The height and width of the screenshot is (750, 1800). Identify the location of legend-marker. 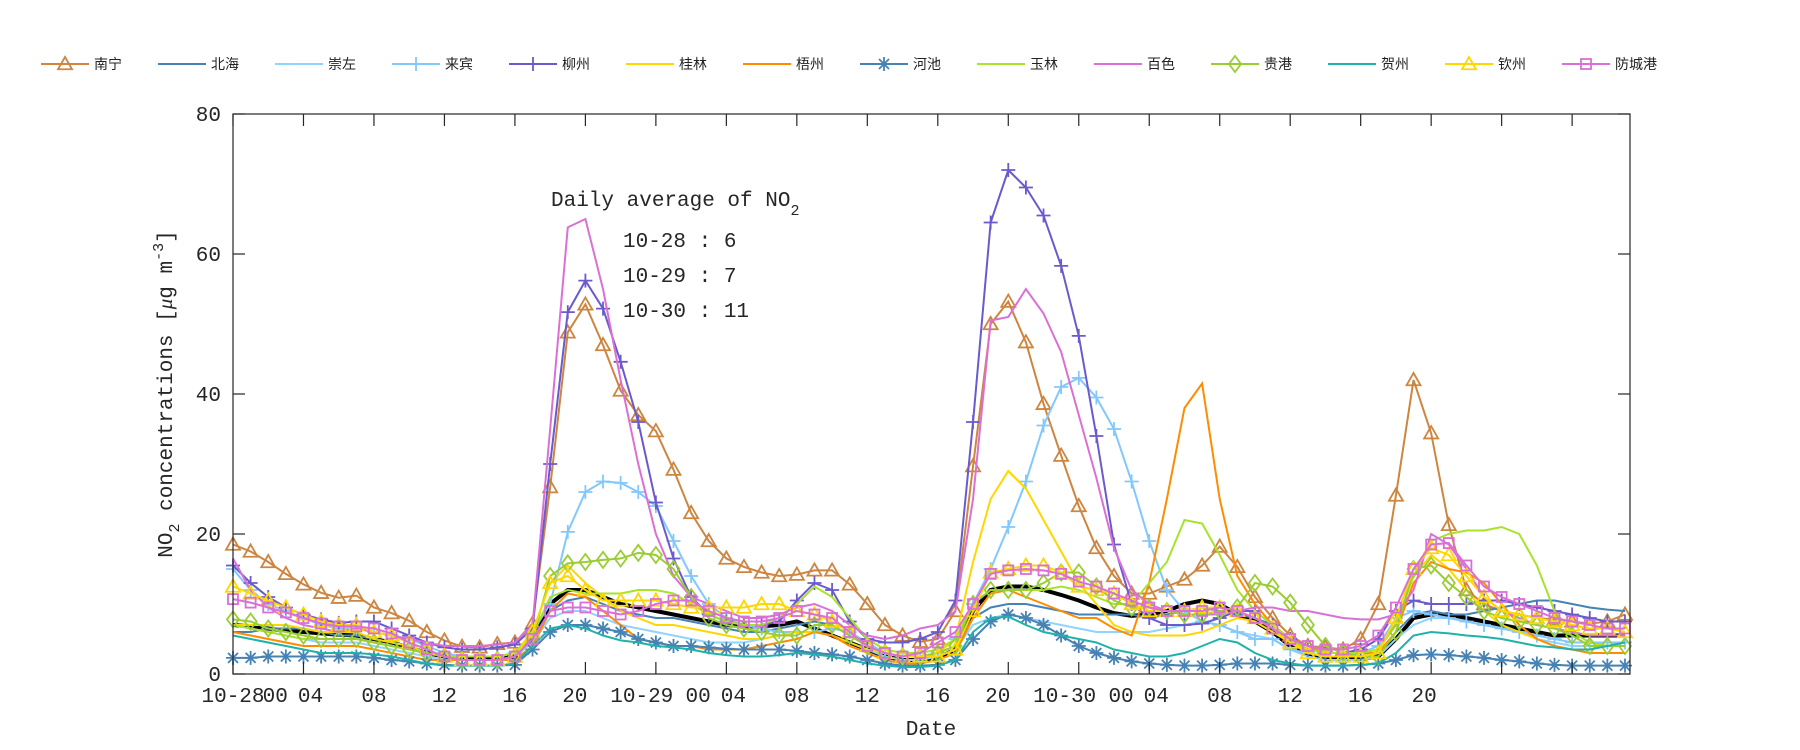
(416, 64).